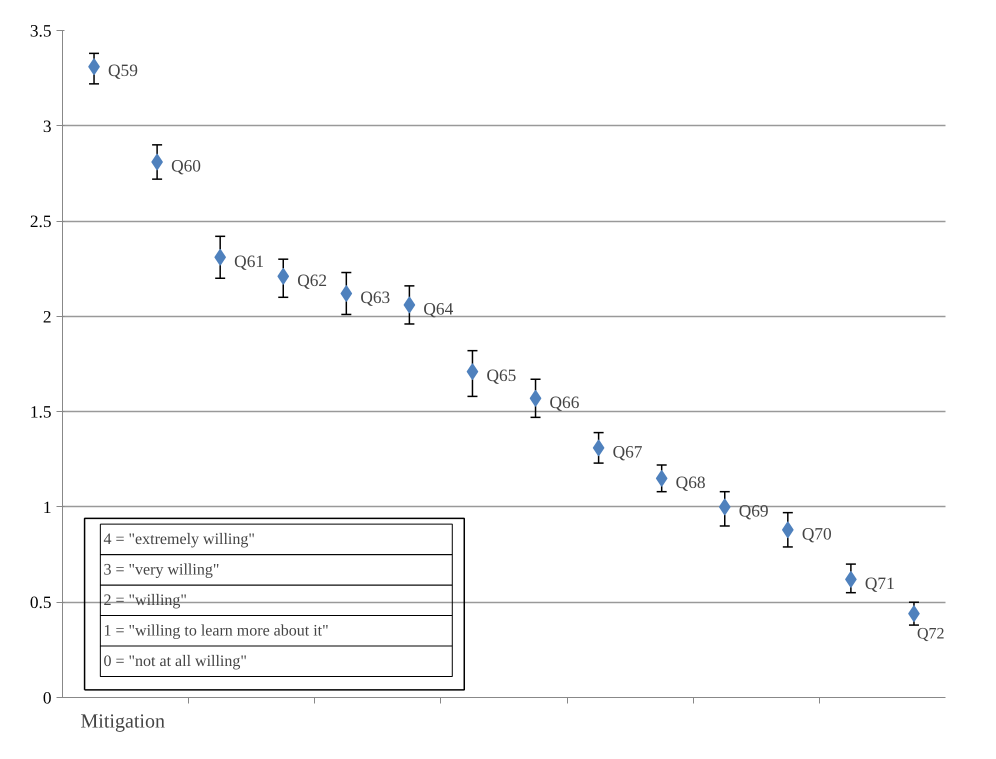  Describe the element at coordinates (501, 376) in the screenshot. I see `x-tick-label: Q65` at that location.